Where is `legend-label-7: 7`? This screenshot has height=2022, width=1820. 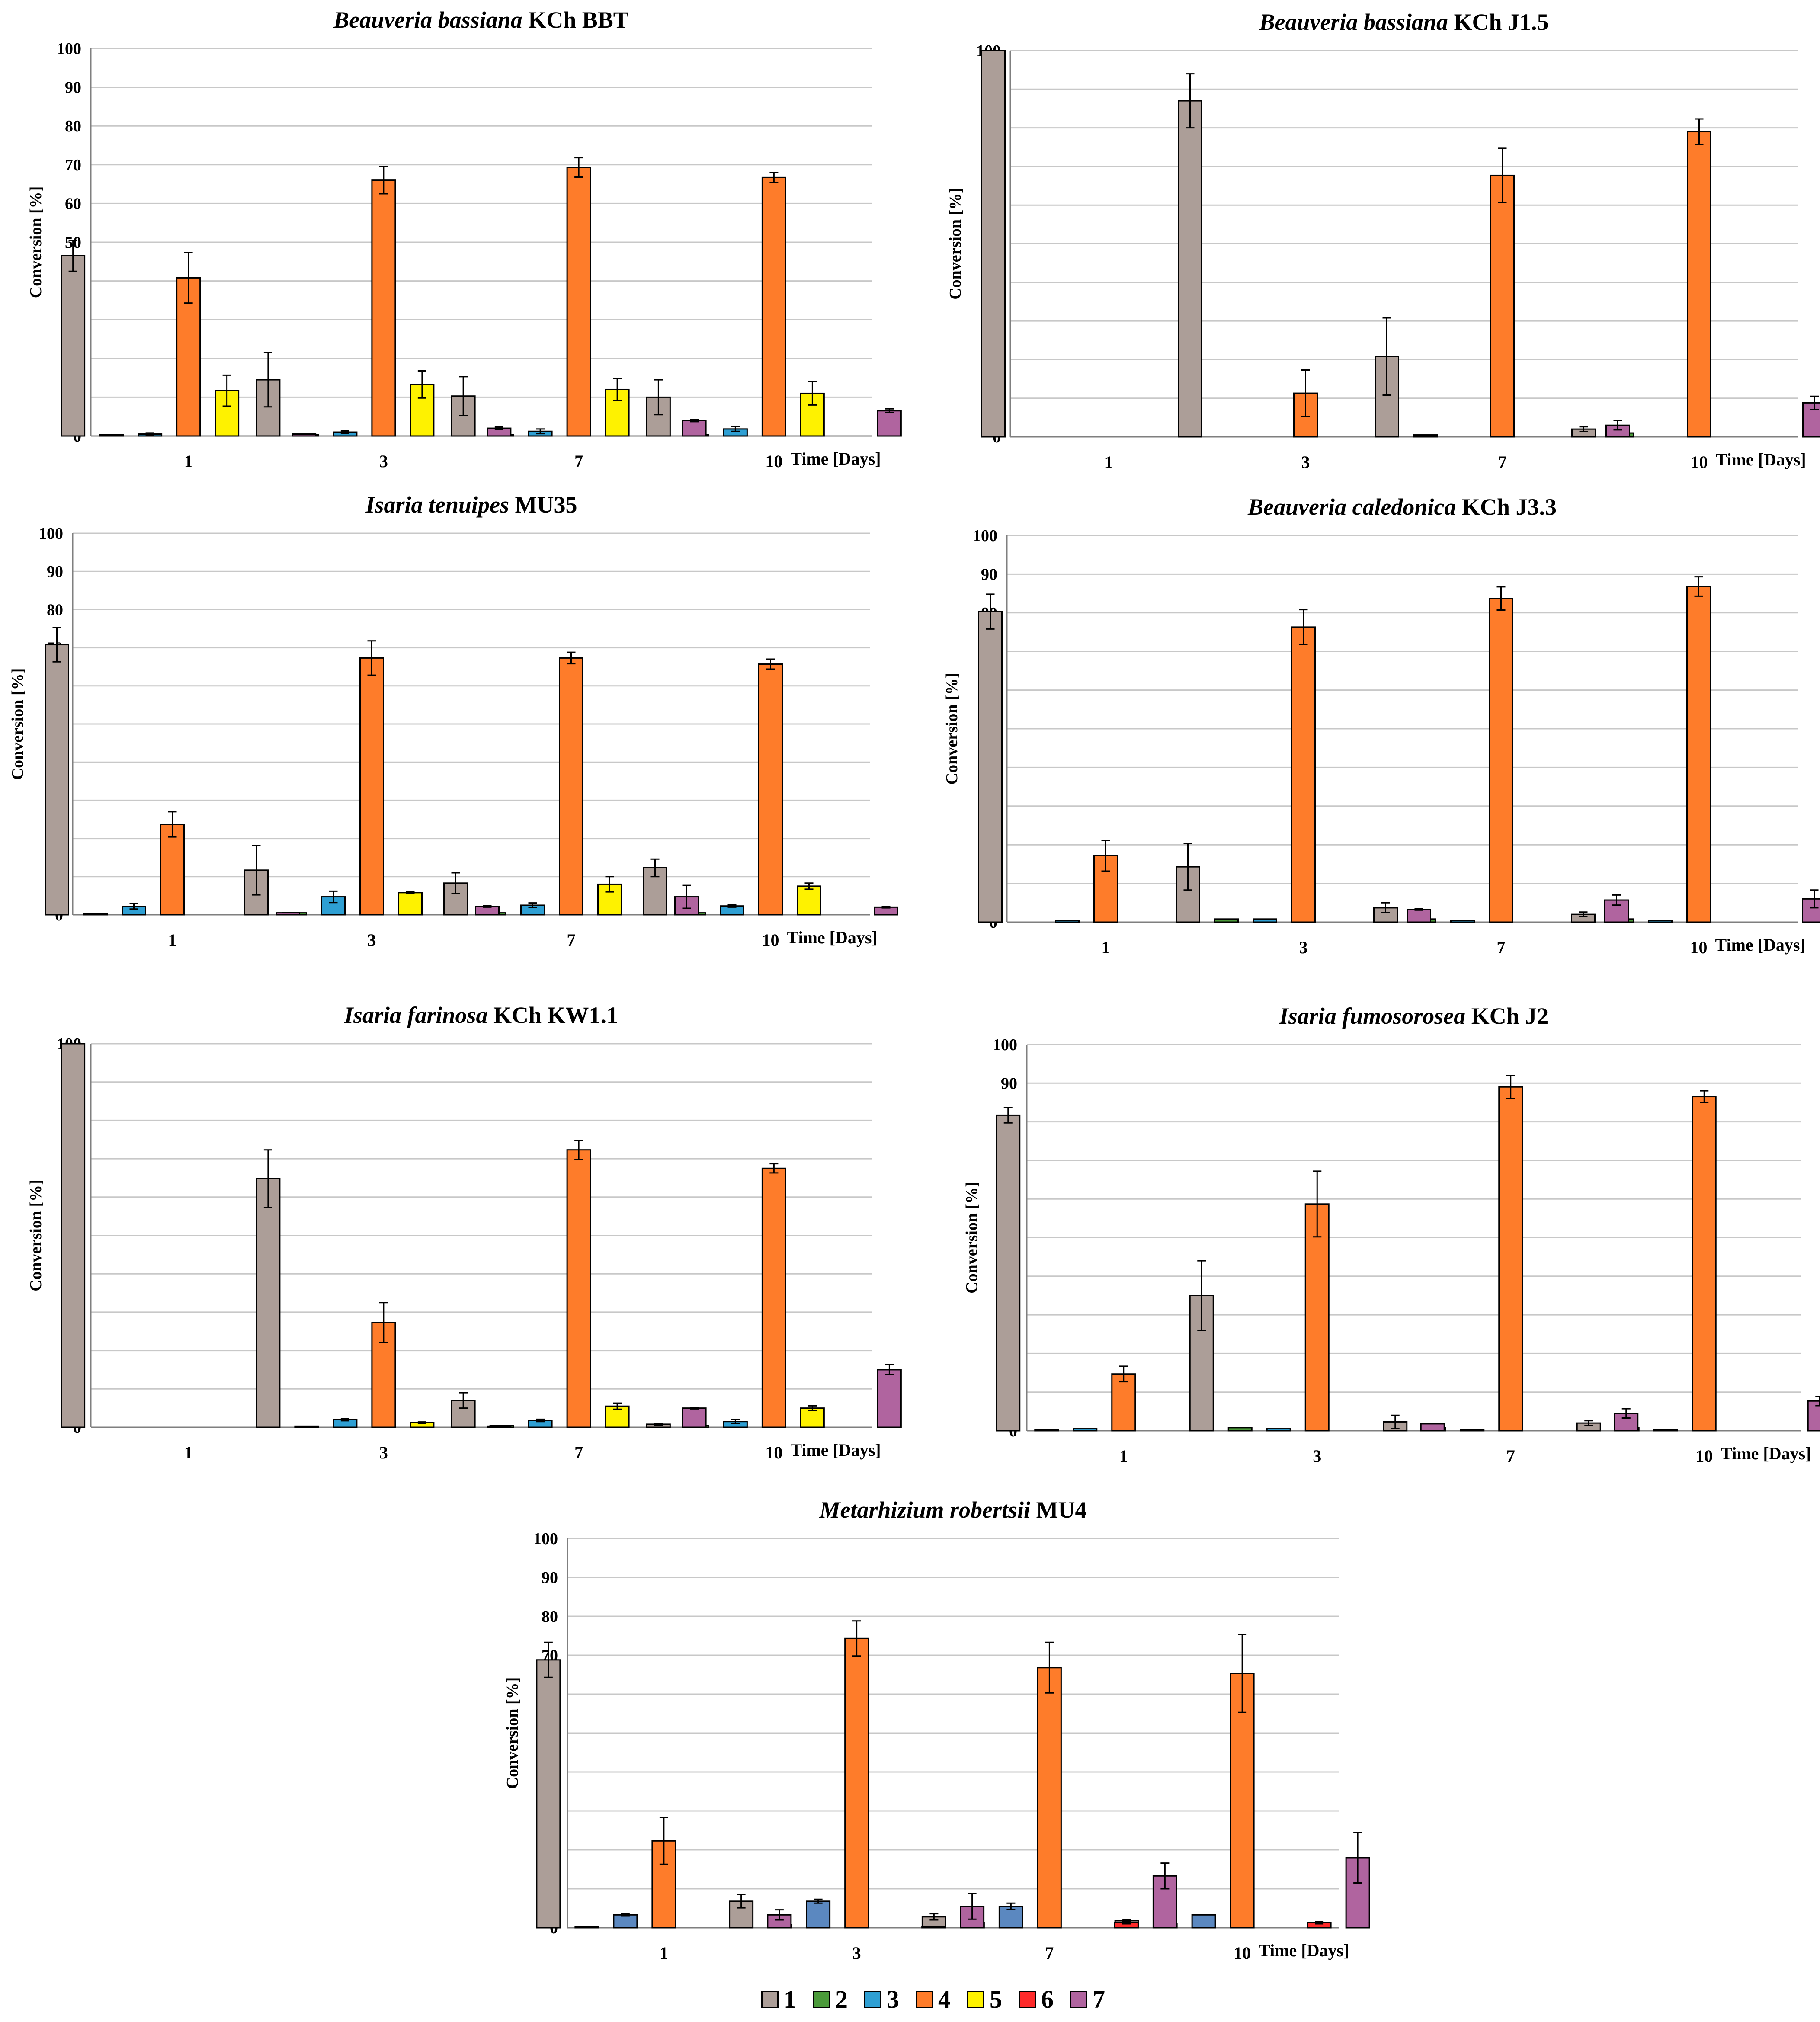
legend-label-7: 7 is located at coordinates (1099, 1999).